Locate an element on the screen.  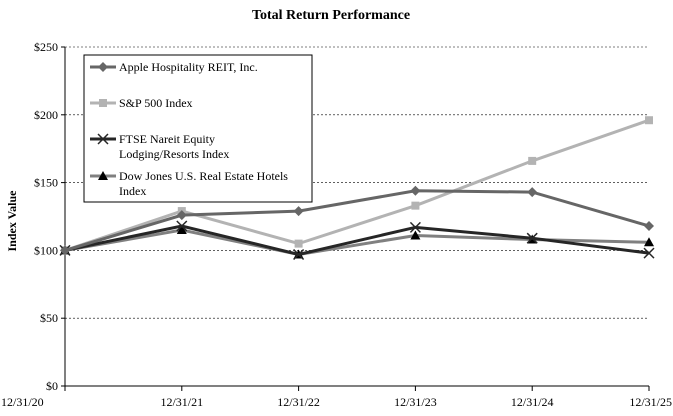
legend-label: Dow Jones U.S. Real Estate Hotels is located at coordinates (203, 176).